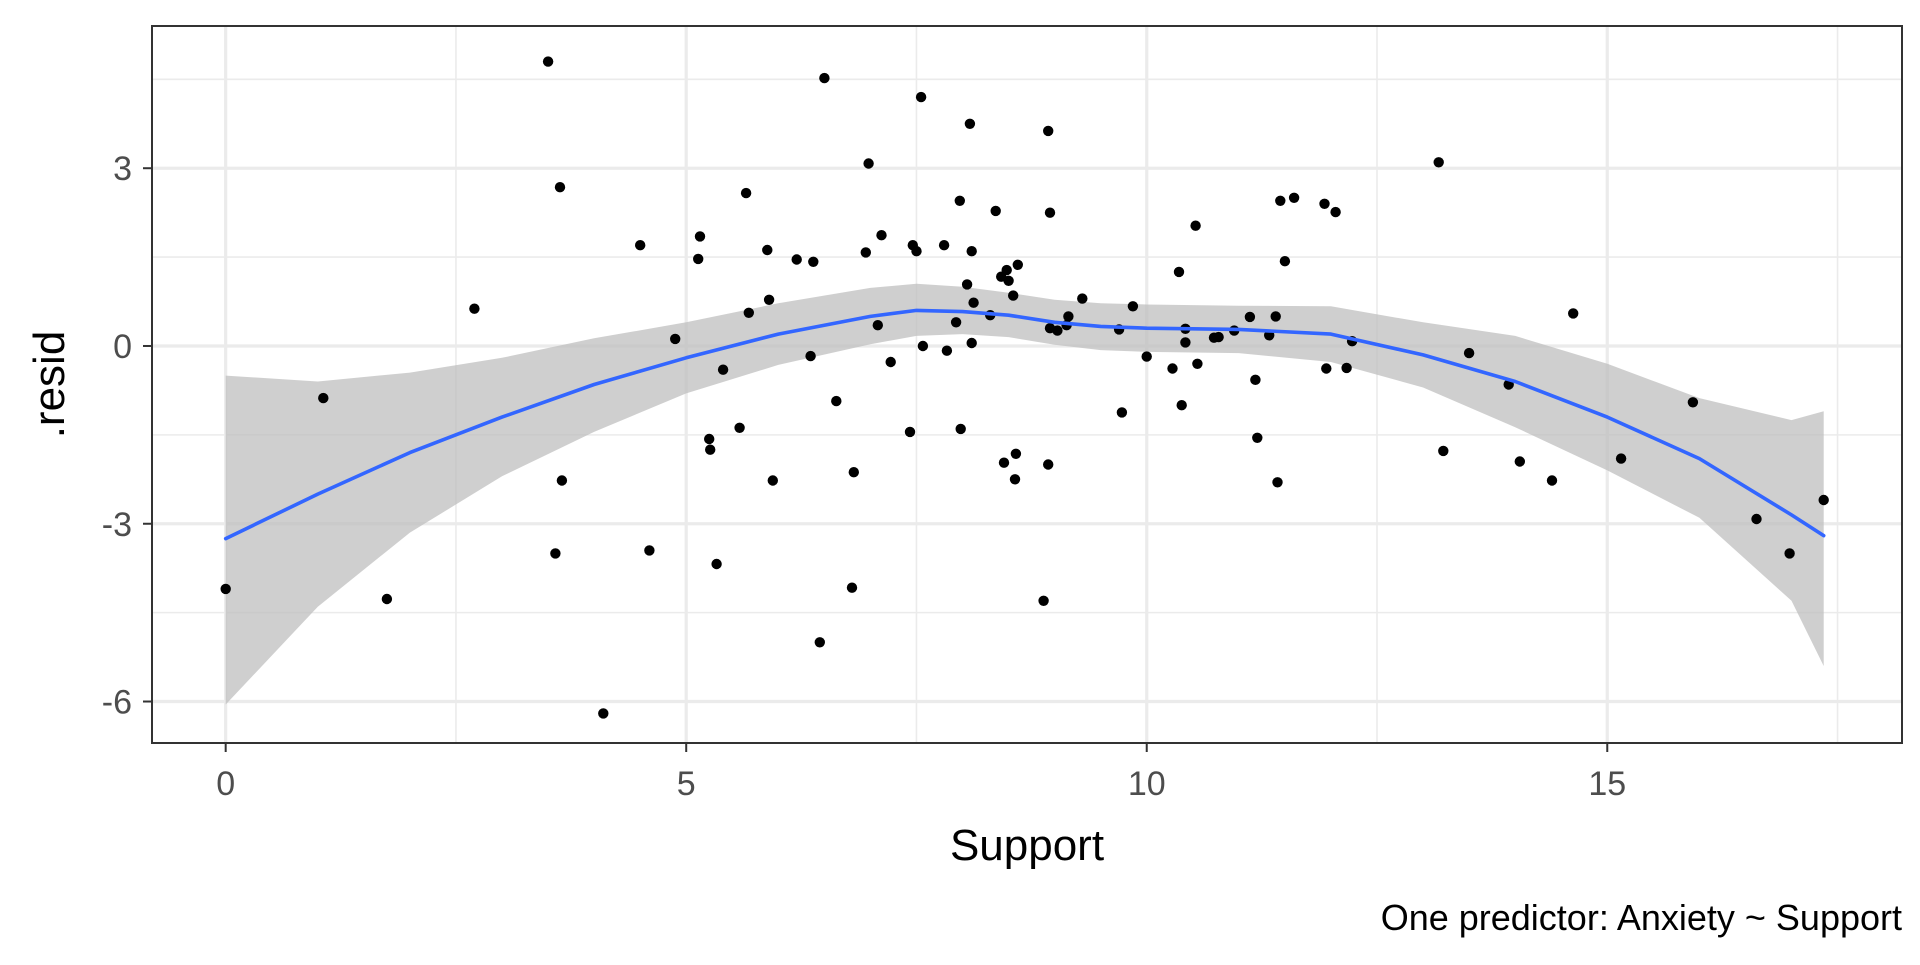 Image resolution: width=1920 pixels, height=965 pixels. What do you see at coordinates (122, 169) in the screenshot?
I see `y-tick-label: 3` at bounding box center [122, 169].